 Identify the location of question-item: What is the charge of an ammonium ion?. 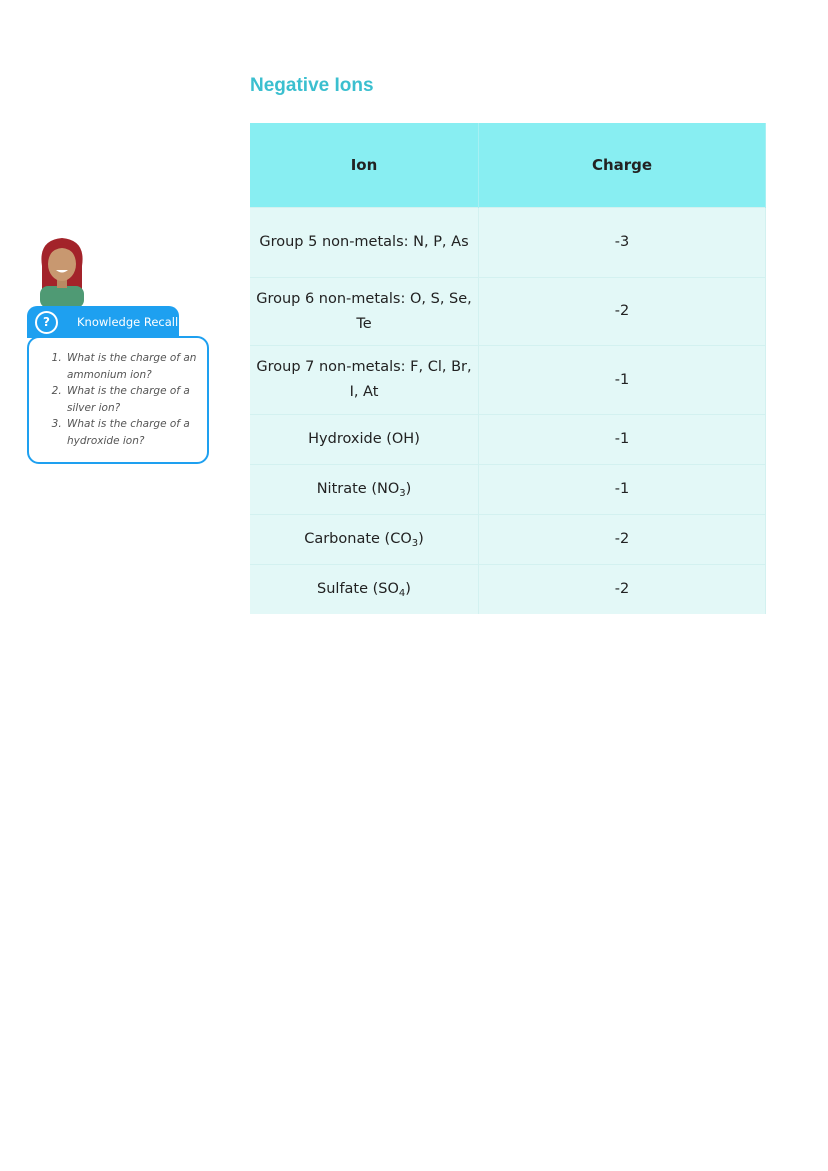
(136, 366).